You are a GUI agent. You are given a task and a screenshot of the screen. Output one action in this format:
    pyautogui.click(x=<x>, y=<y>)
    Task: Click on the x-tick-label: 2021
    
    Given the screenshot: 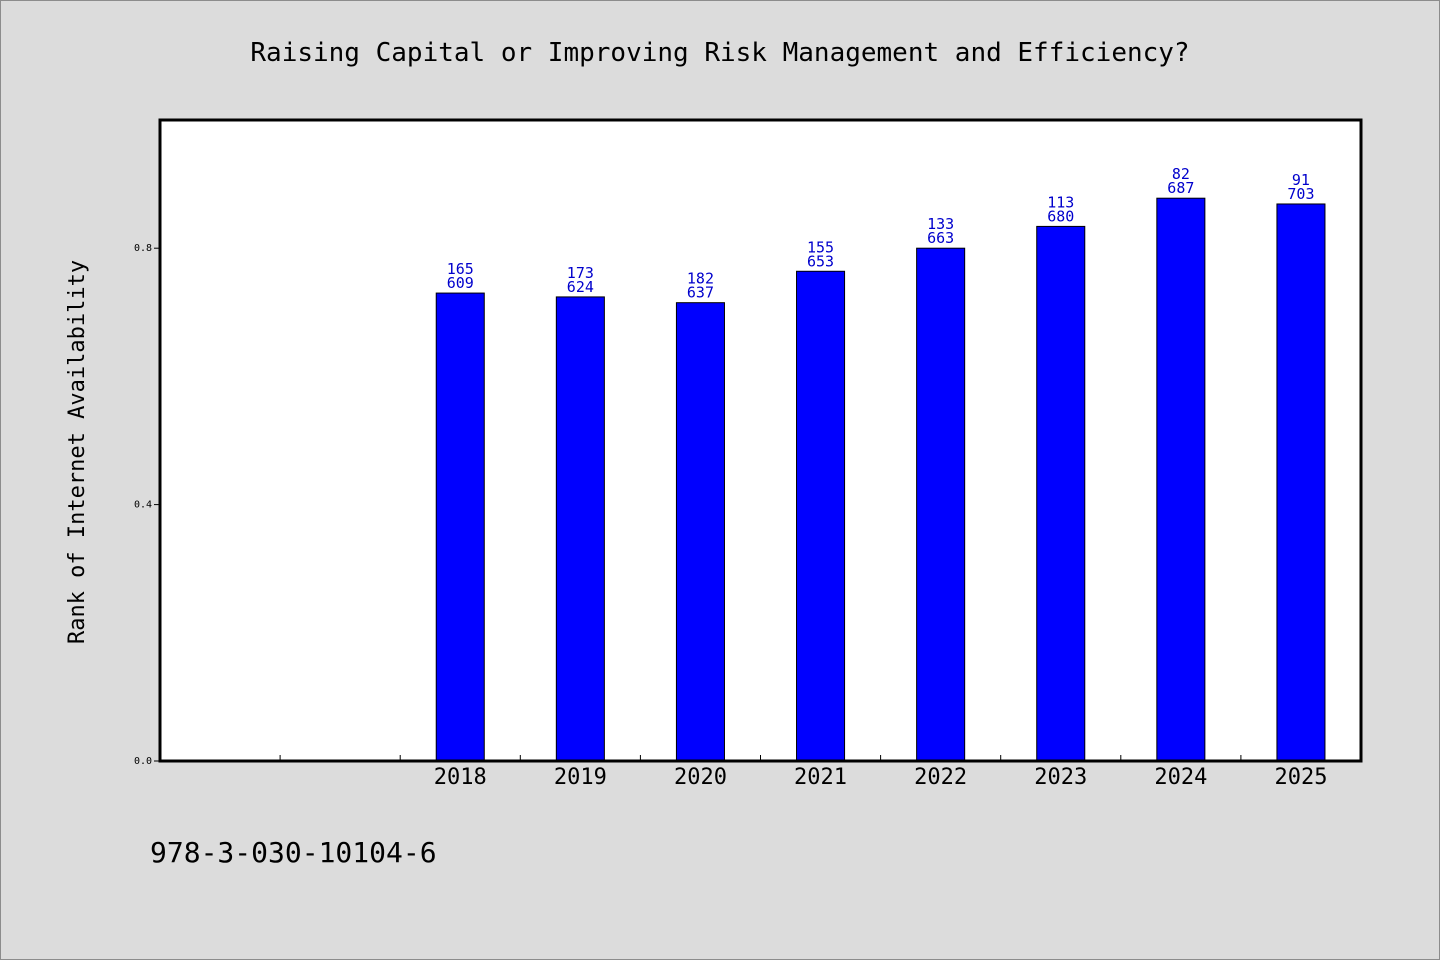 What is the action you would take?
    pyautogui.click(x=820, y=777)
    